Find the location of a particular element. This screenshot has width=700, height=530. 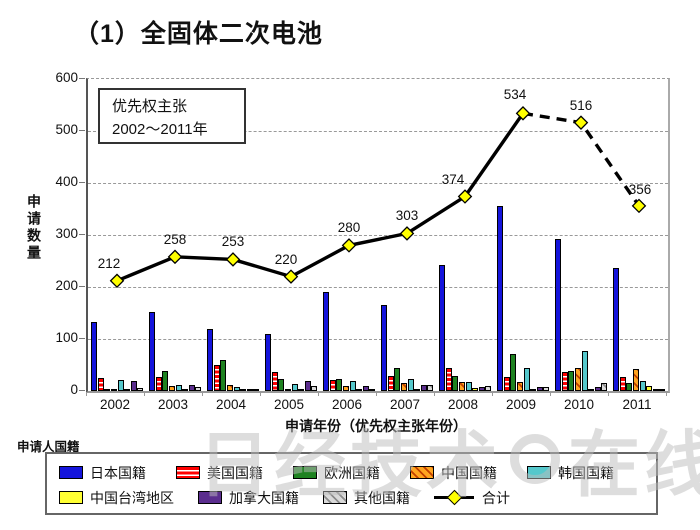

legend-swatch-其他国籍 is located at coordinates (335, 497).